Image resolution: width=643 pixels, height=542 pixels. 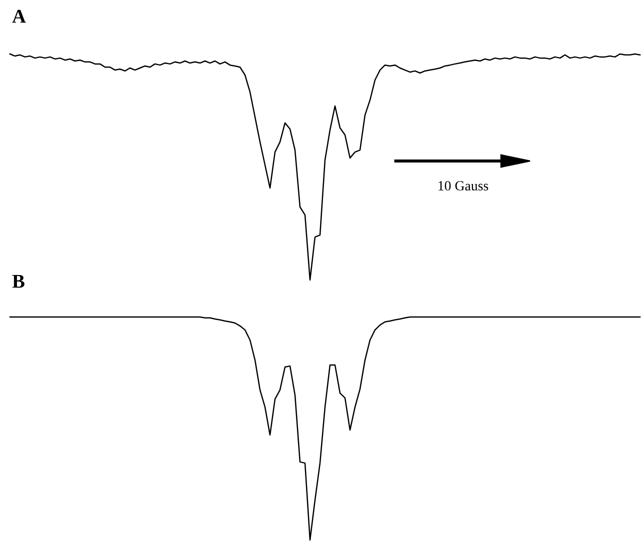 I want to click on chart-title: B, so click(x=18, y=281).